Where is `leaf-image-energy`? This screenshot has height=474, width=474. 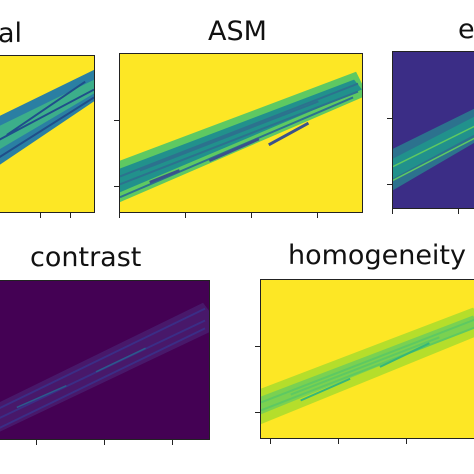 leaf-image-energy is located at coordinates (433, 130).